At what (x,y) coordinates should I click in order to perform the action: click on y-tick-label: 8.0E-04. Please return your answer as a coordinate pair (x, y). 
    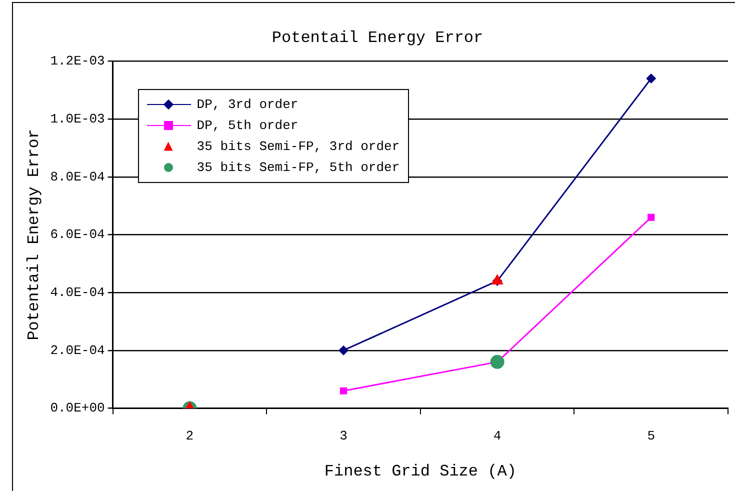
    Looking at the image, I should click on (78, 176).